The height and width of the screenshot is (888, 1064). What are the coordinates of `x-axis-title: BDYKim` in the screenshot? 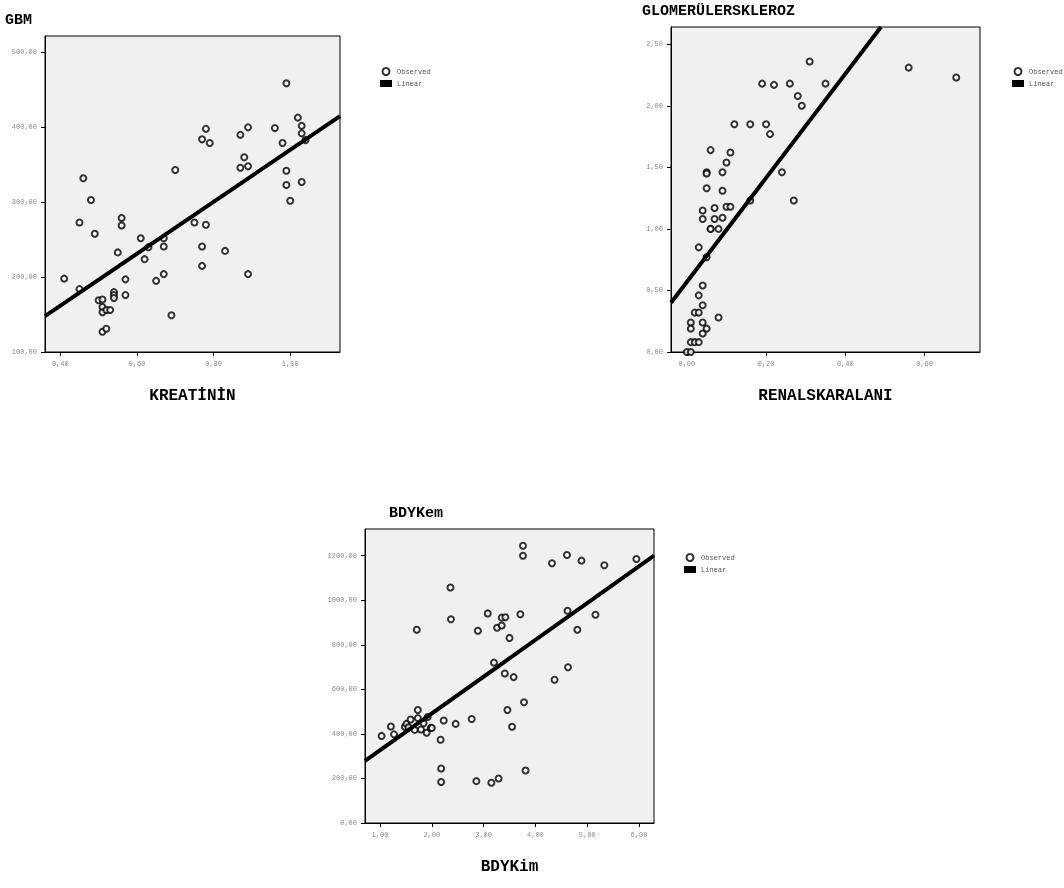 It's located at (509, 867).